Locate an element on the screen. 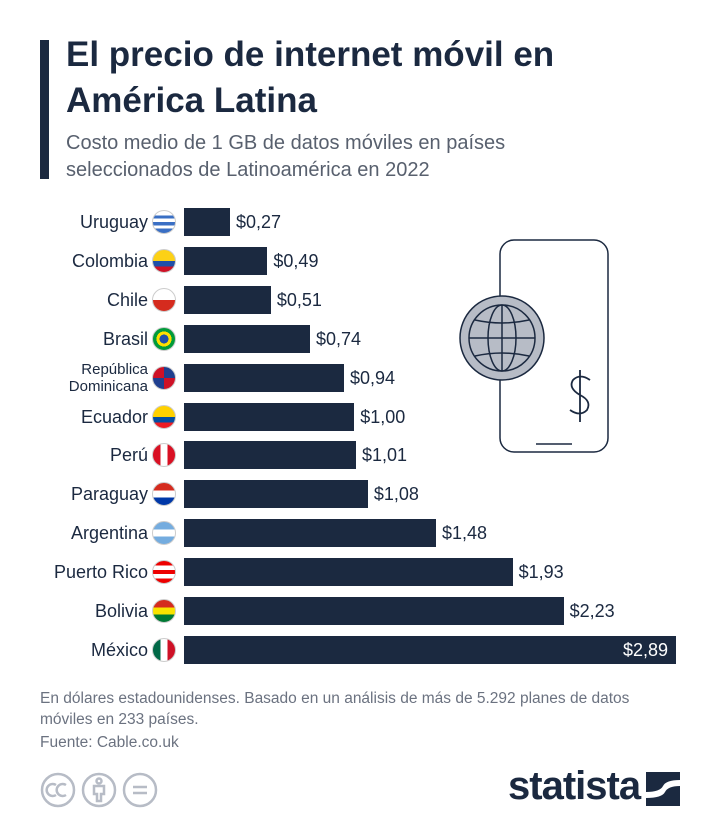 The width and height of the screenshot is (720, 830). y-tick-label: Perú is located at coordinates (128, 455).